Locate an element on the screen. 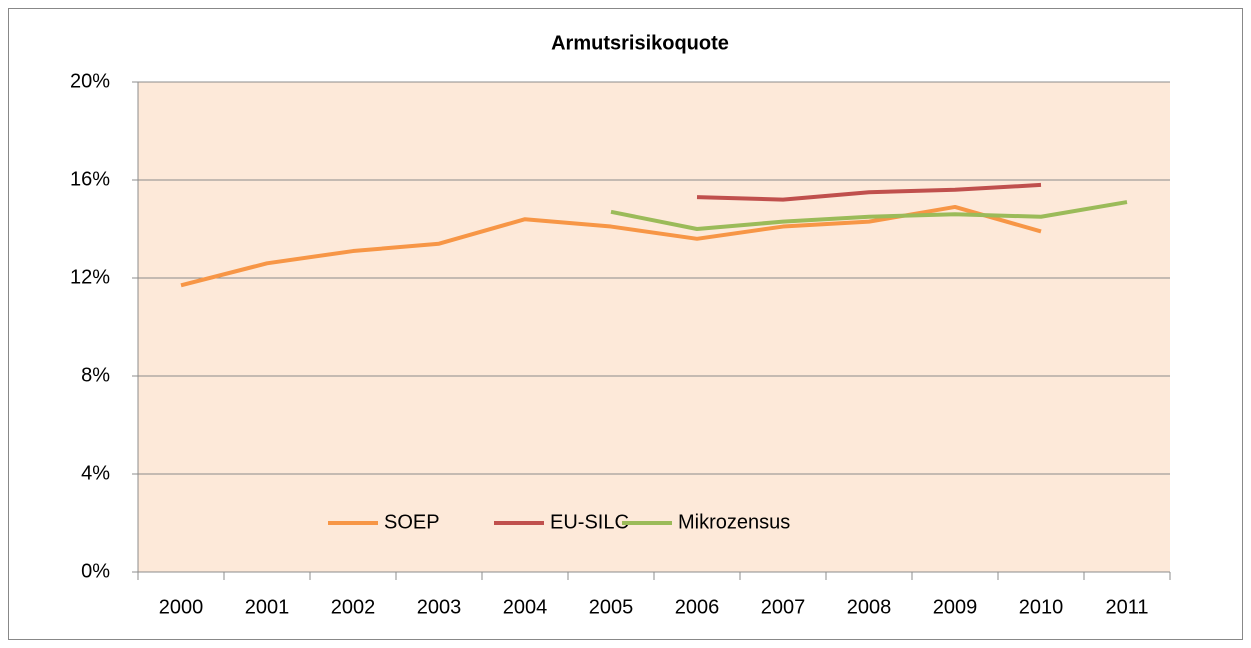 The height and width of the screenshot is (648, 1251). y-tick-label: 20% is located at coordinates (90, 81).